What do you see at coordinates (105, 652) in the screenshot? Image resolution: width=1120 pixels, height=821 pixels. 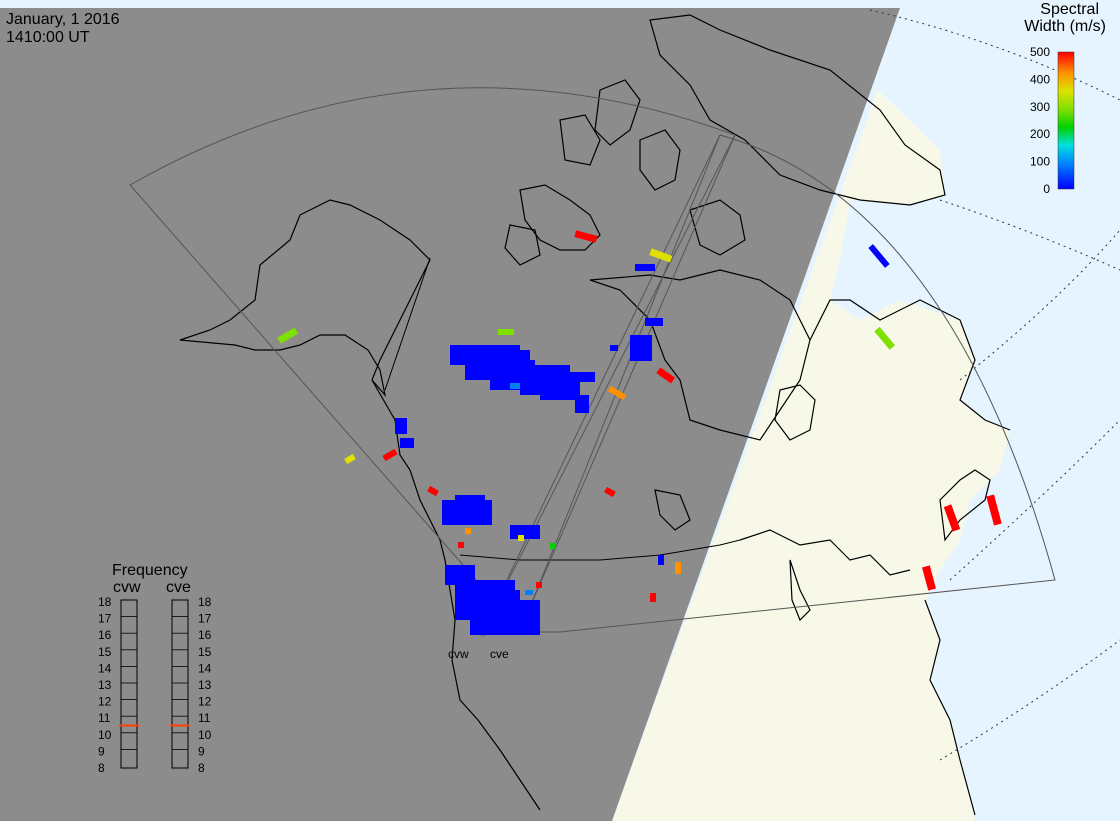 I see `frequency-scale-label-left: 15` at bounding box center [105, 652].